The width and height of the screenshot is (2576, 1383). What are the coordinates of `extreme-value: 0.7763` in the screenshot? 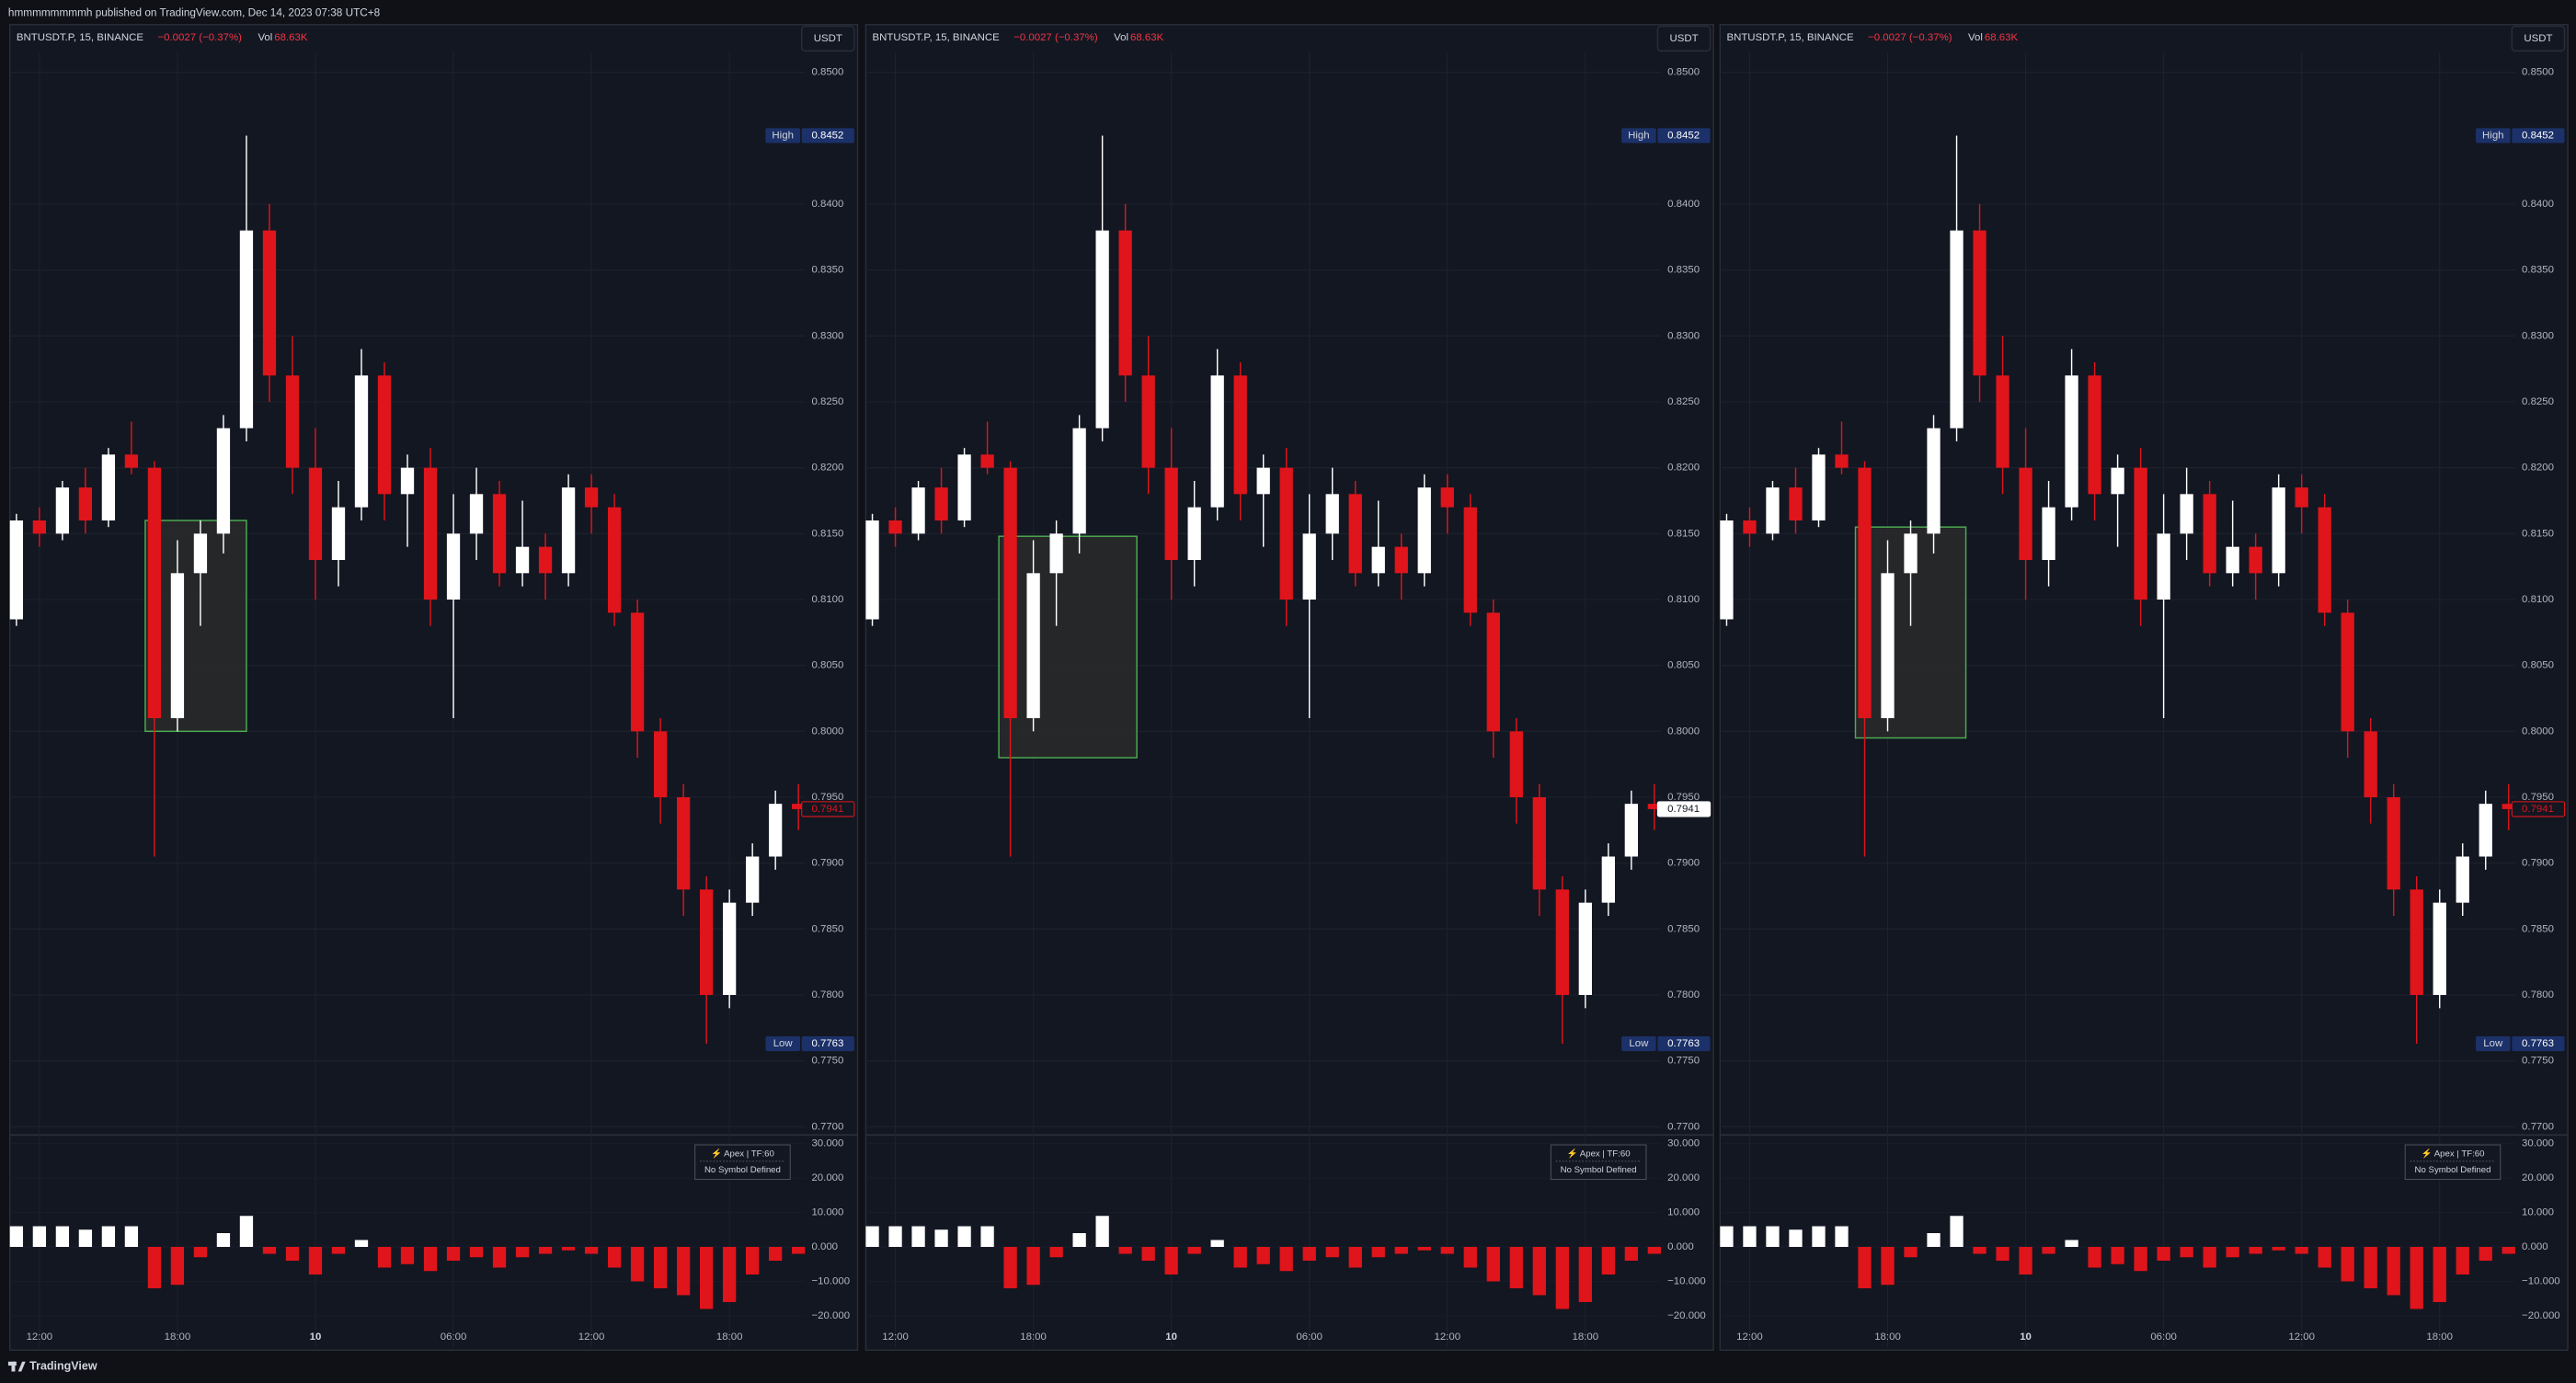 It's located at (2538, 1043).